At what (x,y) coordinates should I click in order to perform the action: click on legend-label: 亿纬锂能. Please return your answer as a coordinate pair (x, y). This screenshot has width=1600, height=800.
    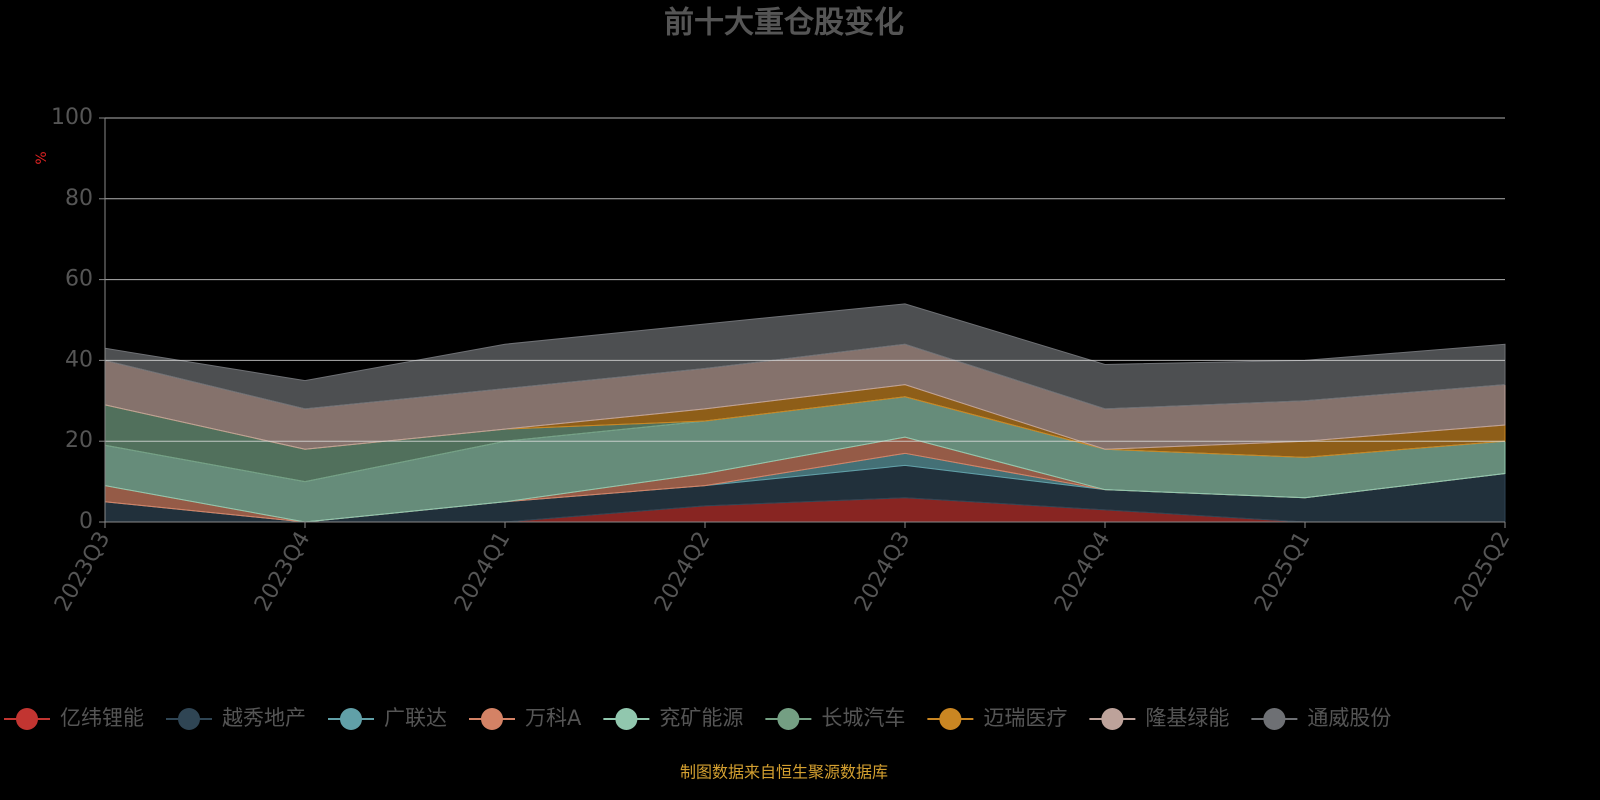
    Looking at the image, I should click on (102, 718).